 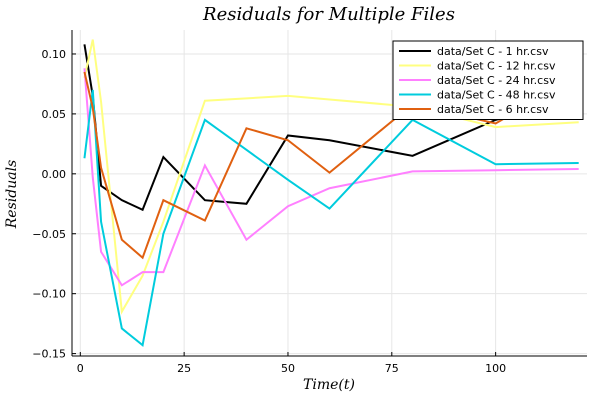 What do you see at coordinates (392, 368) in the screenshot?
I see `x-tick-label: 75` at bounding box center [392, 368].